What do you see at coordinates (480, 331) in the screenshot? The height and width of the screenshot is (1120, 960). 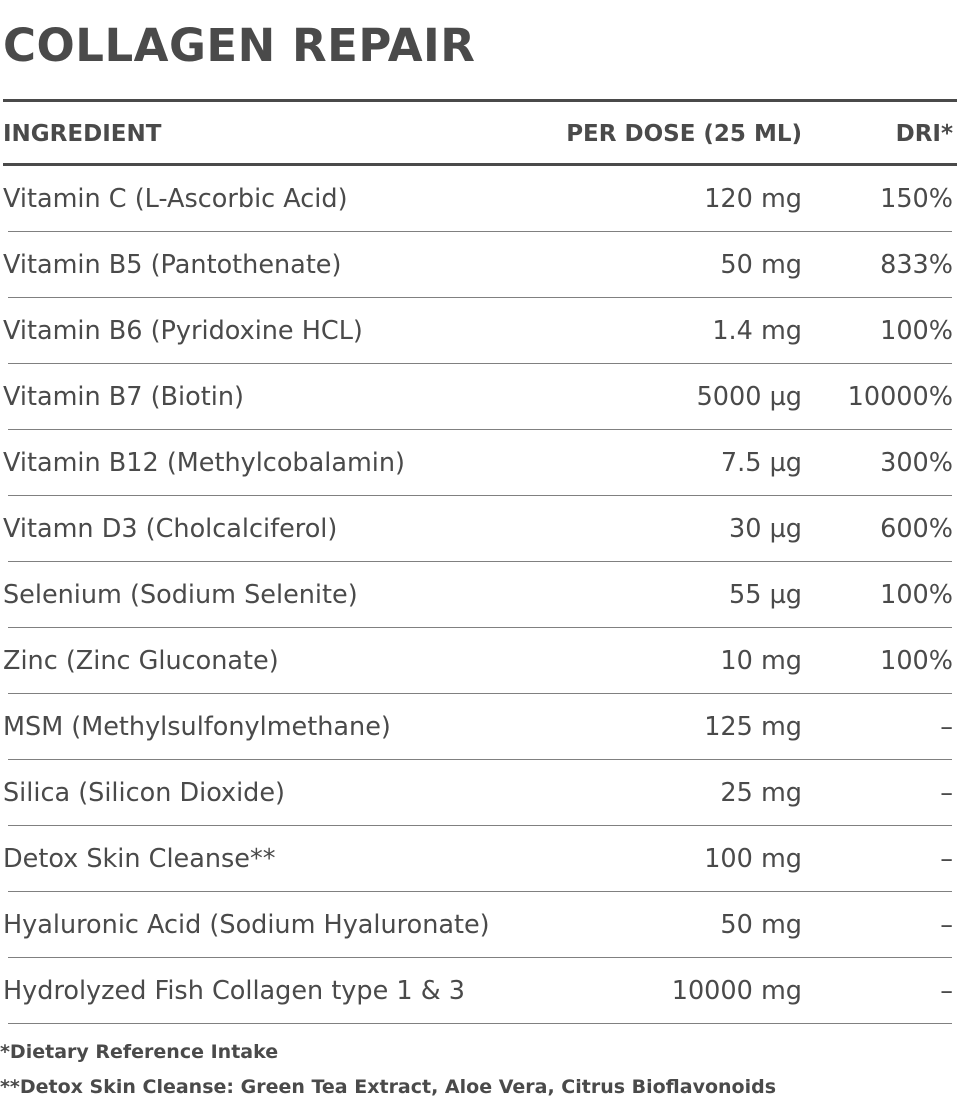 I see `table-row: Vitamin B6 (Pyridoxine HCL) 1.4 mg 100%` at bounding box center [480, 331].